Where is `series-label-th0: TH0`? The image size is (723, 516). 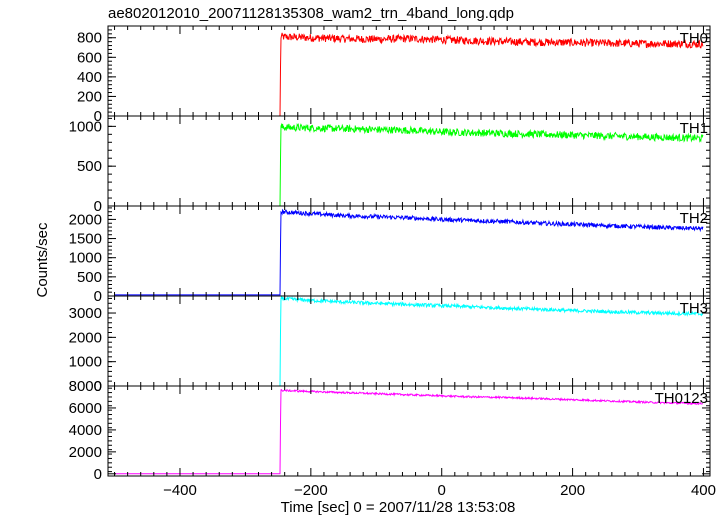 series-label-th0: TH0 is located at coordinates (694, 38).